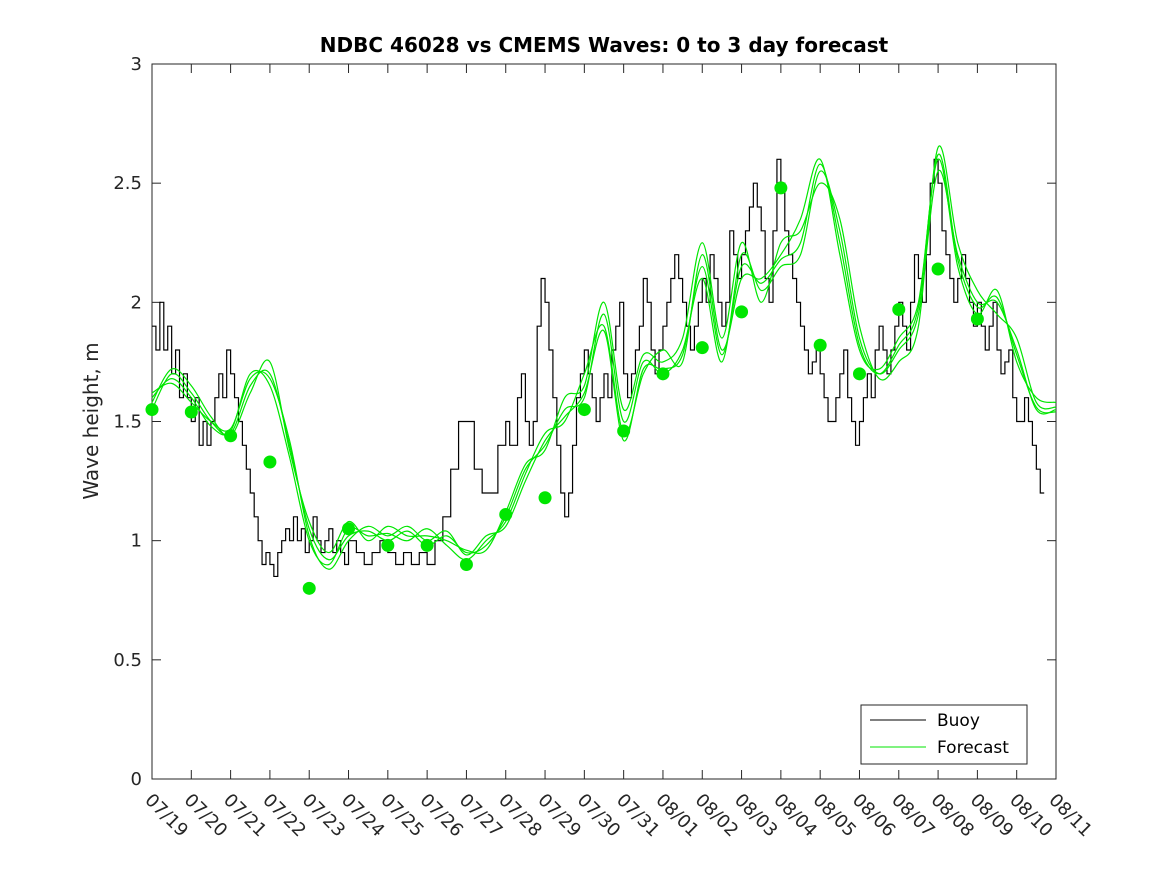 The width and height of the screenshot is (1167, 875). Describe the element at coordinates (136, 779) in the screenshot. I see `y-tick-label: 0` at that location.